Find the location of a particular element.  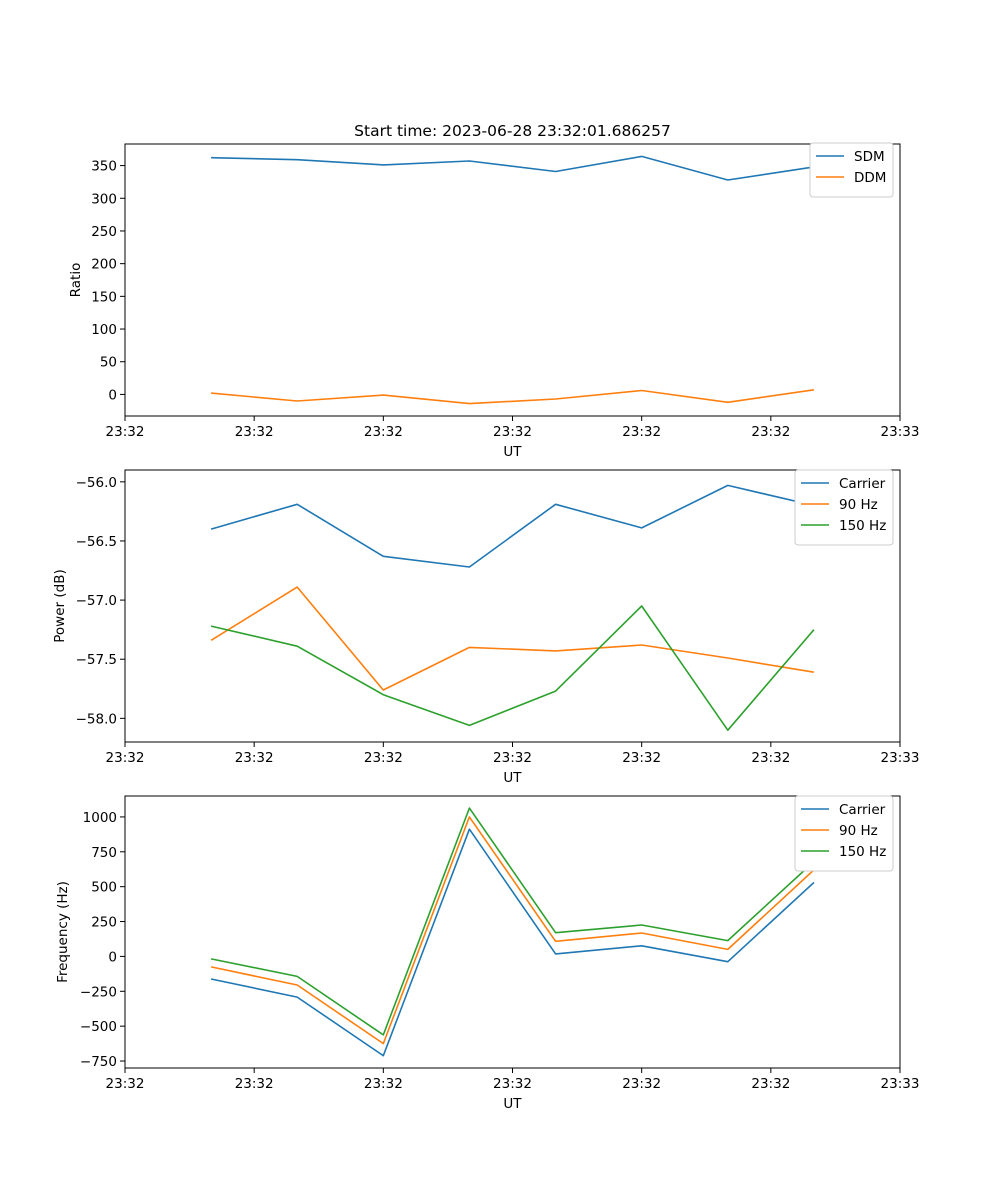

y-tick-label: −500 is located at coordinates (98, 1027).